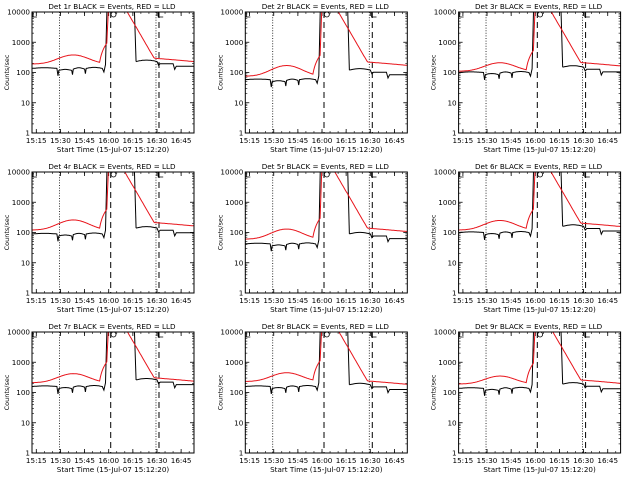  I want to click on chart-title: Det 4r BLACK = Events, RED = LLD, so click(112, 166).